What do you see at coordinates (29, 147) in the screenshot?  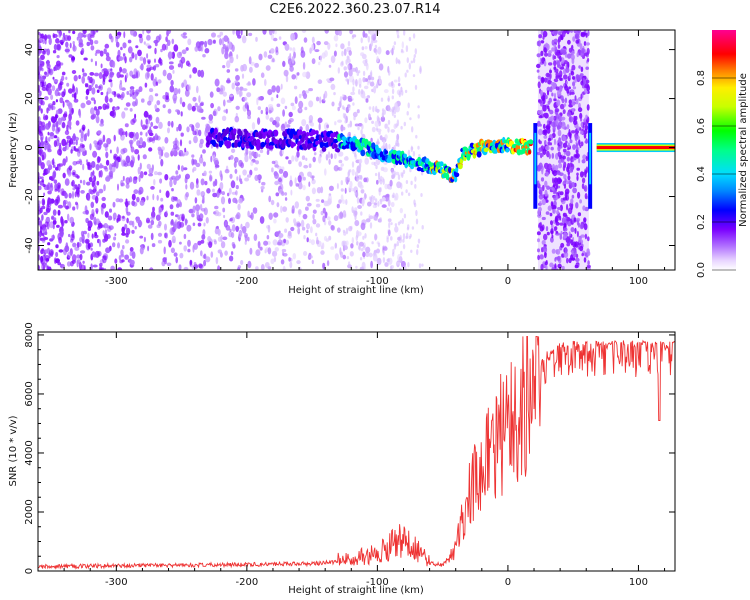 I see `y-tick-label: 0` at bounding box center [29, 147].